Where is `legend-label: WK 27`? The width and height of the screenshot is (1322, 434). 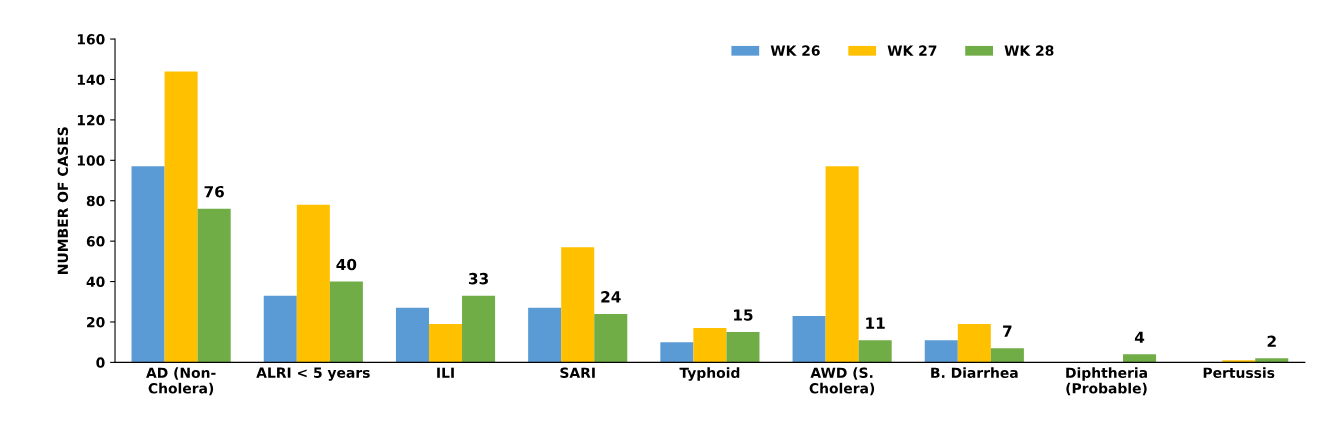
legend-label: WK 27 is located at coordinates (912, 50).